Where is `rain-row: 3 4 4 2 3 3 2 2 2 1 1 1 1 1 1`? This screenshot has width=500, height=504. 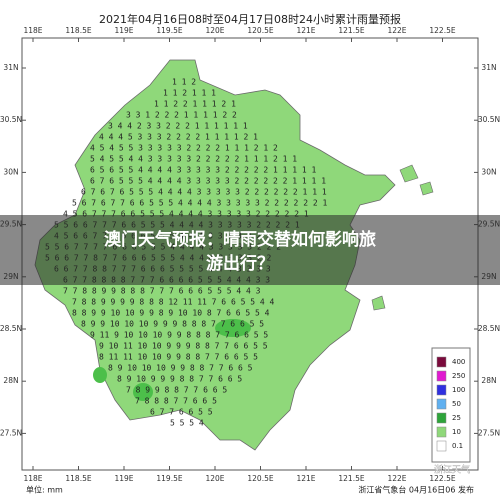
rain-row: 3 4 4 2 3 3 2 2 2 1 1 1 1 1 1 is located at coordinates (178, 126).